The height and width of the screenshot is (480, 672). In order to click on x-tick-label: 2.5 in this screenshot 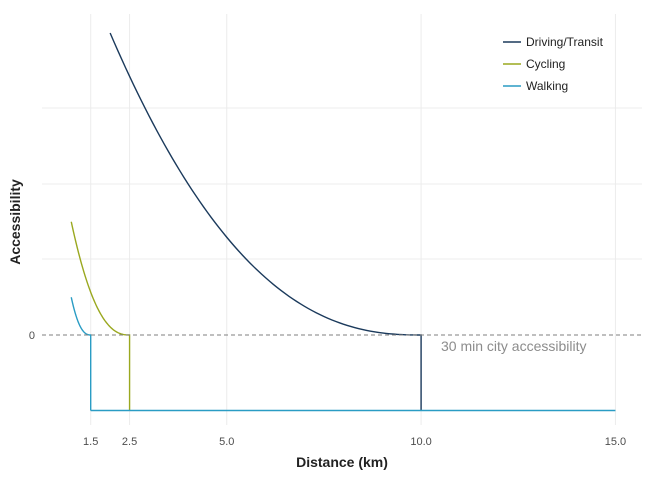, I will do `click(129, 442)`.